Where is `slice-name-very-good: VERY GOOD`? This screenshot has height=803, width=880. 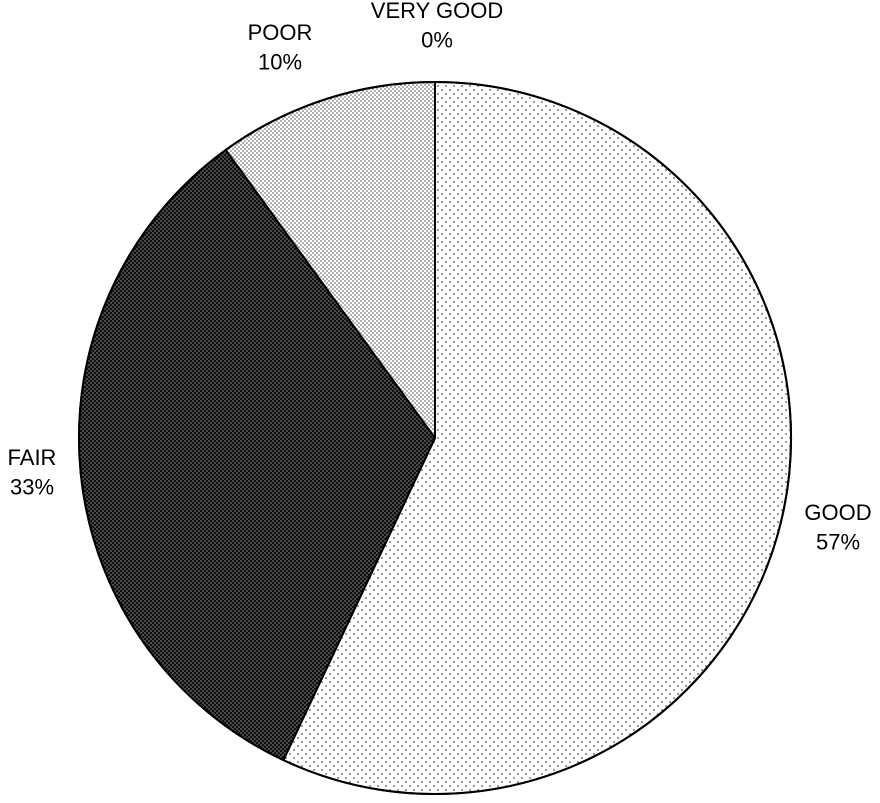 slice-name-very-good: VERY GOOD is located at coordinates (437, 11).